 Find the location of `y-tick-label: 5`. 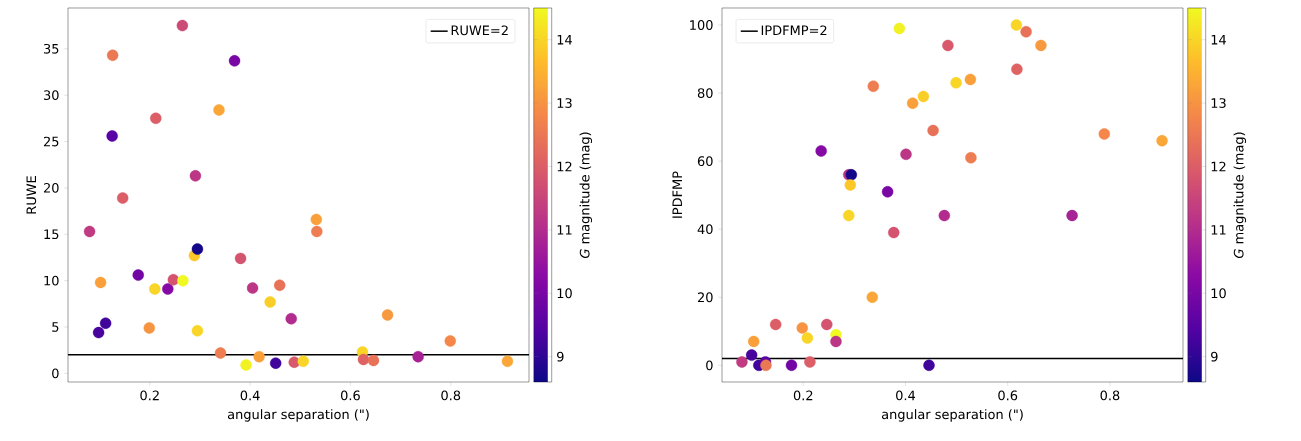

y-tick-label: 5 is located at coordinates (55, 327).